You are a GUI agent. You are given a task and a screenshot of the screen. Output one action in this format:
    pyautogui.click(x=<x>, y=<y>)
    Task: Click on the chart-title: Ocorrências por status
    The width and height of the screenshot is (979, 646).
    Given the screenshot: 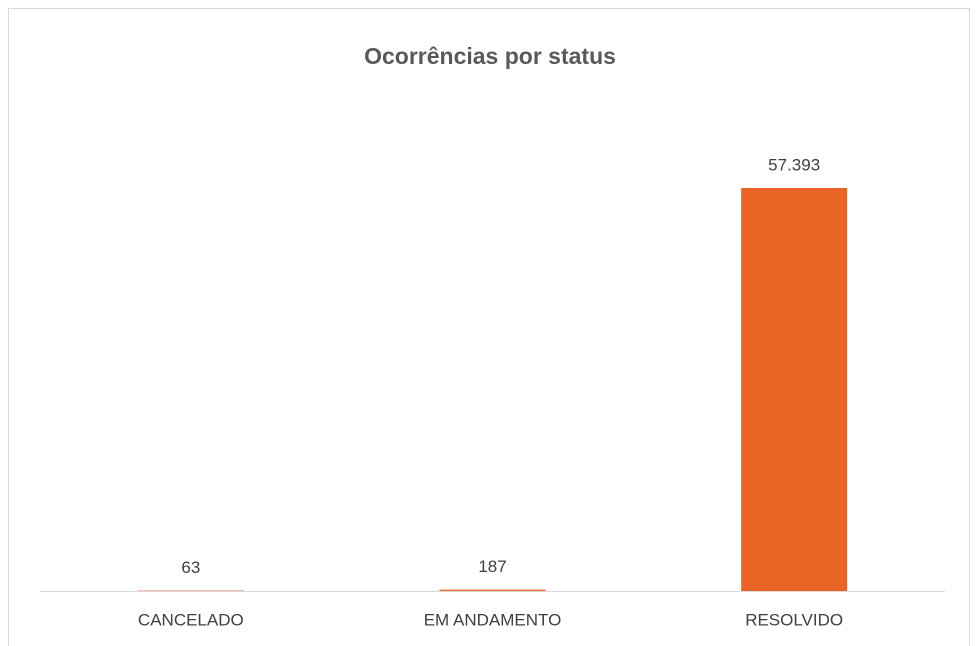 What is the action you would take?
    pyautogui.click(x=490, y=56)
    